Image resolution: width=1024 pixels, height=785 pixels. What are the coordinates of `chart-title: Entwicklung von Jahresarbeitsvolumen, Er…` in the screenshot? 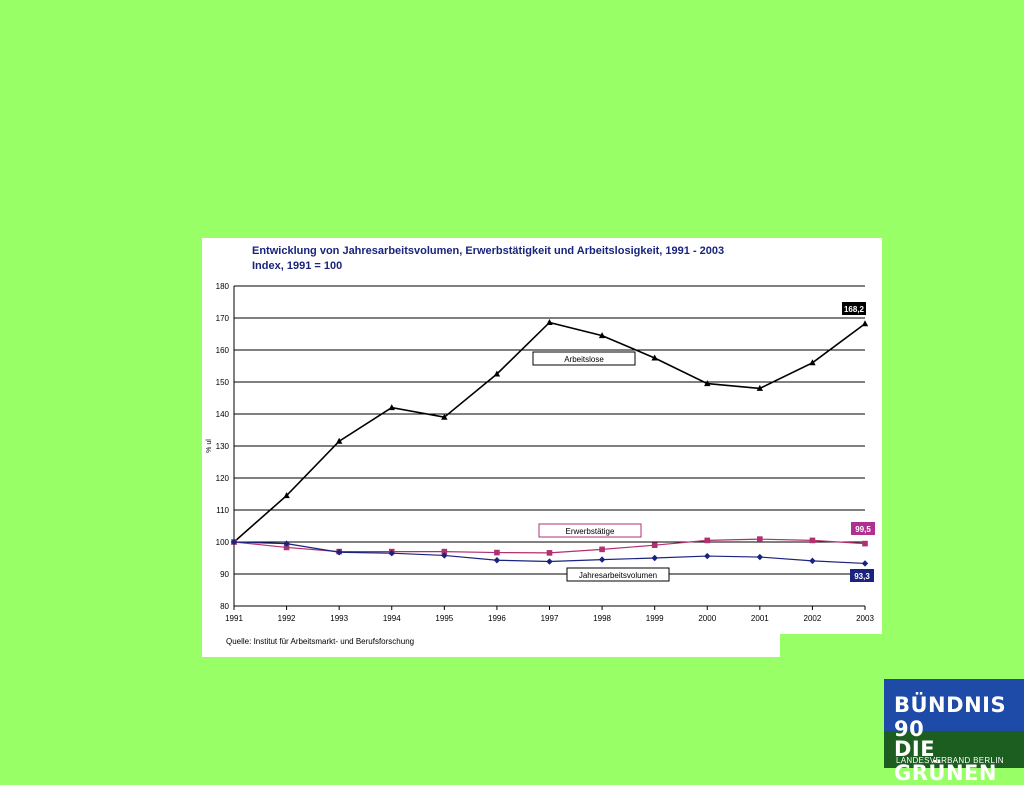 It's located at (488, 251).